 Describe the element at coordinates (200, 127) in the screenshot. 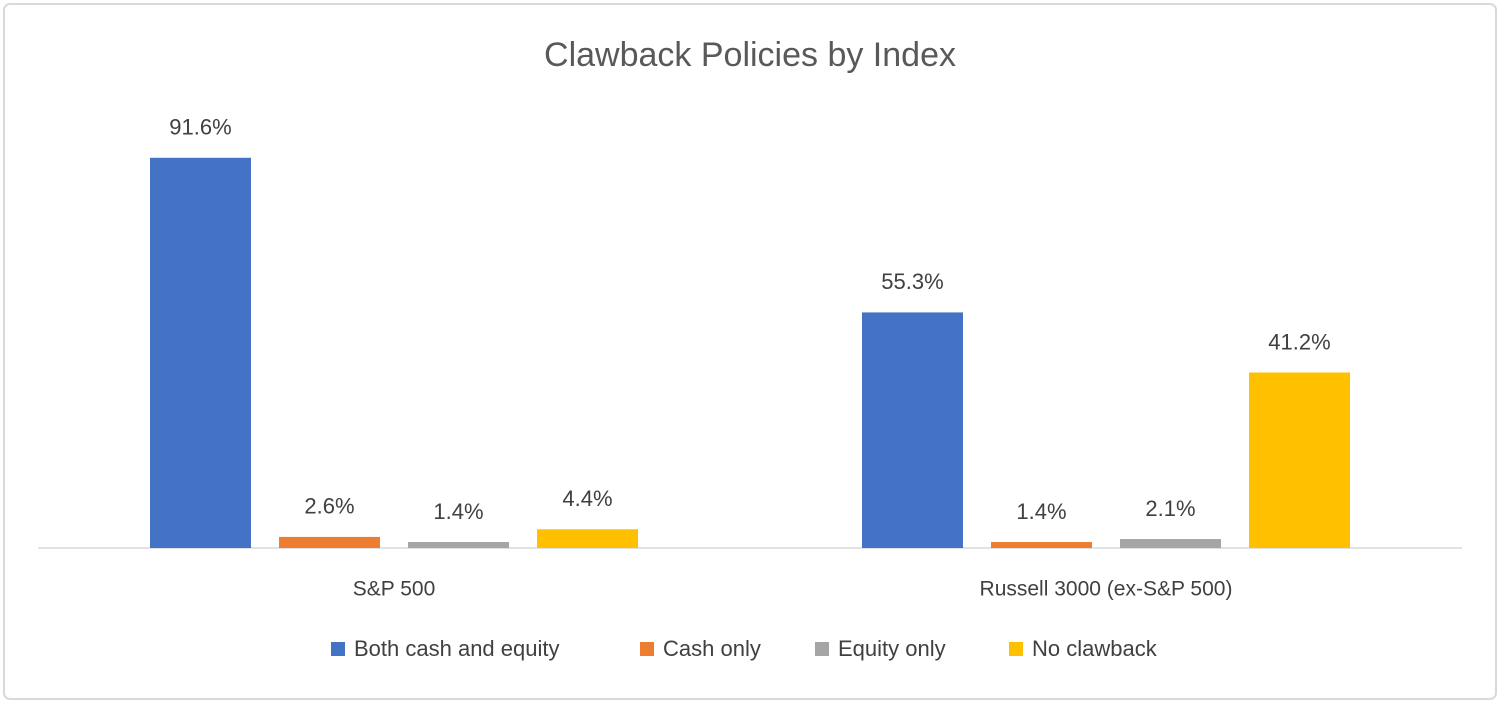

I see `data-label: 91.6%` at that location.